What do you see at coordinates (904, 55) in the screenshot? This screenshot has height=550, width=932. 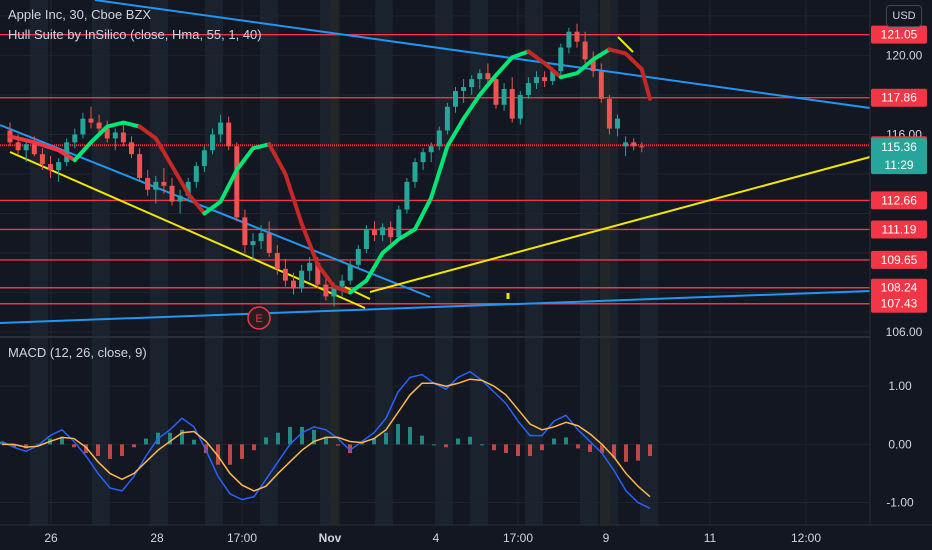 I see `price-tick-label: 120.00` at bounding box center [904, 55].